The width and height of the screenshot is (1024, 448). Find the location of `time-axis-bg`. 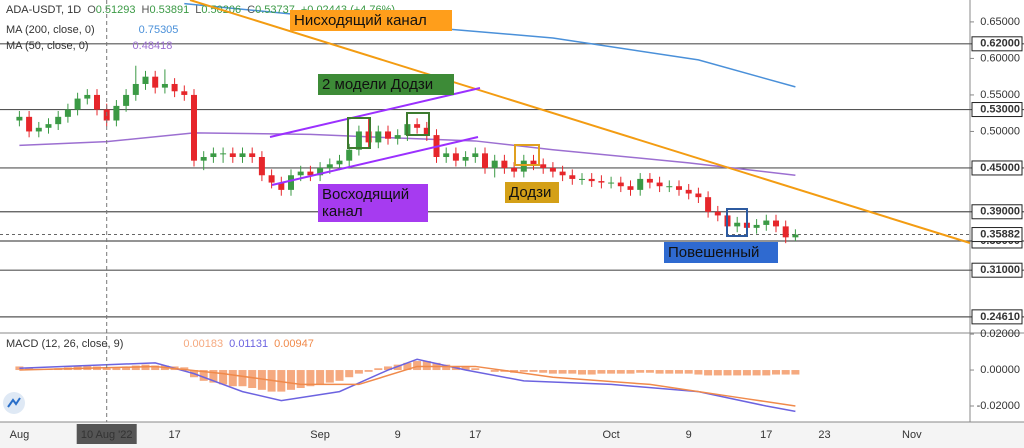

time-axis-bg is located at coordinates (512, 435).